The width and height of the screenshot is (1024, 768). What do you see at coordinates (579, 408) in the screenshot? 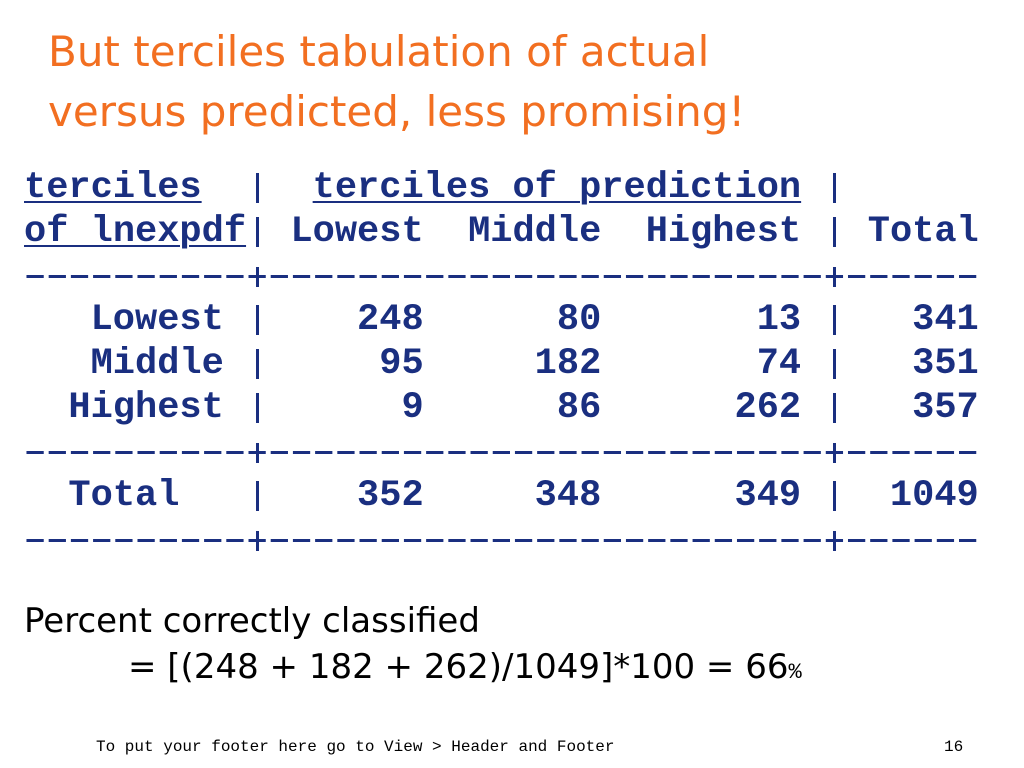
I see `cell-value: 86` at bounding box center [579, 408].